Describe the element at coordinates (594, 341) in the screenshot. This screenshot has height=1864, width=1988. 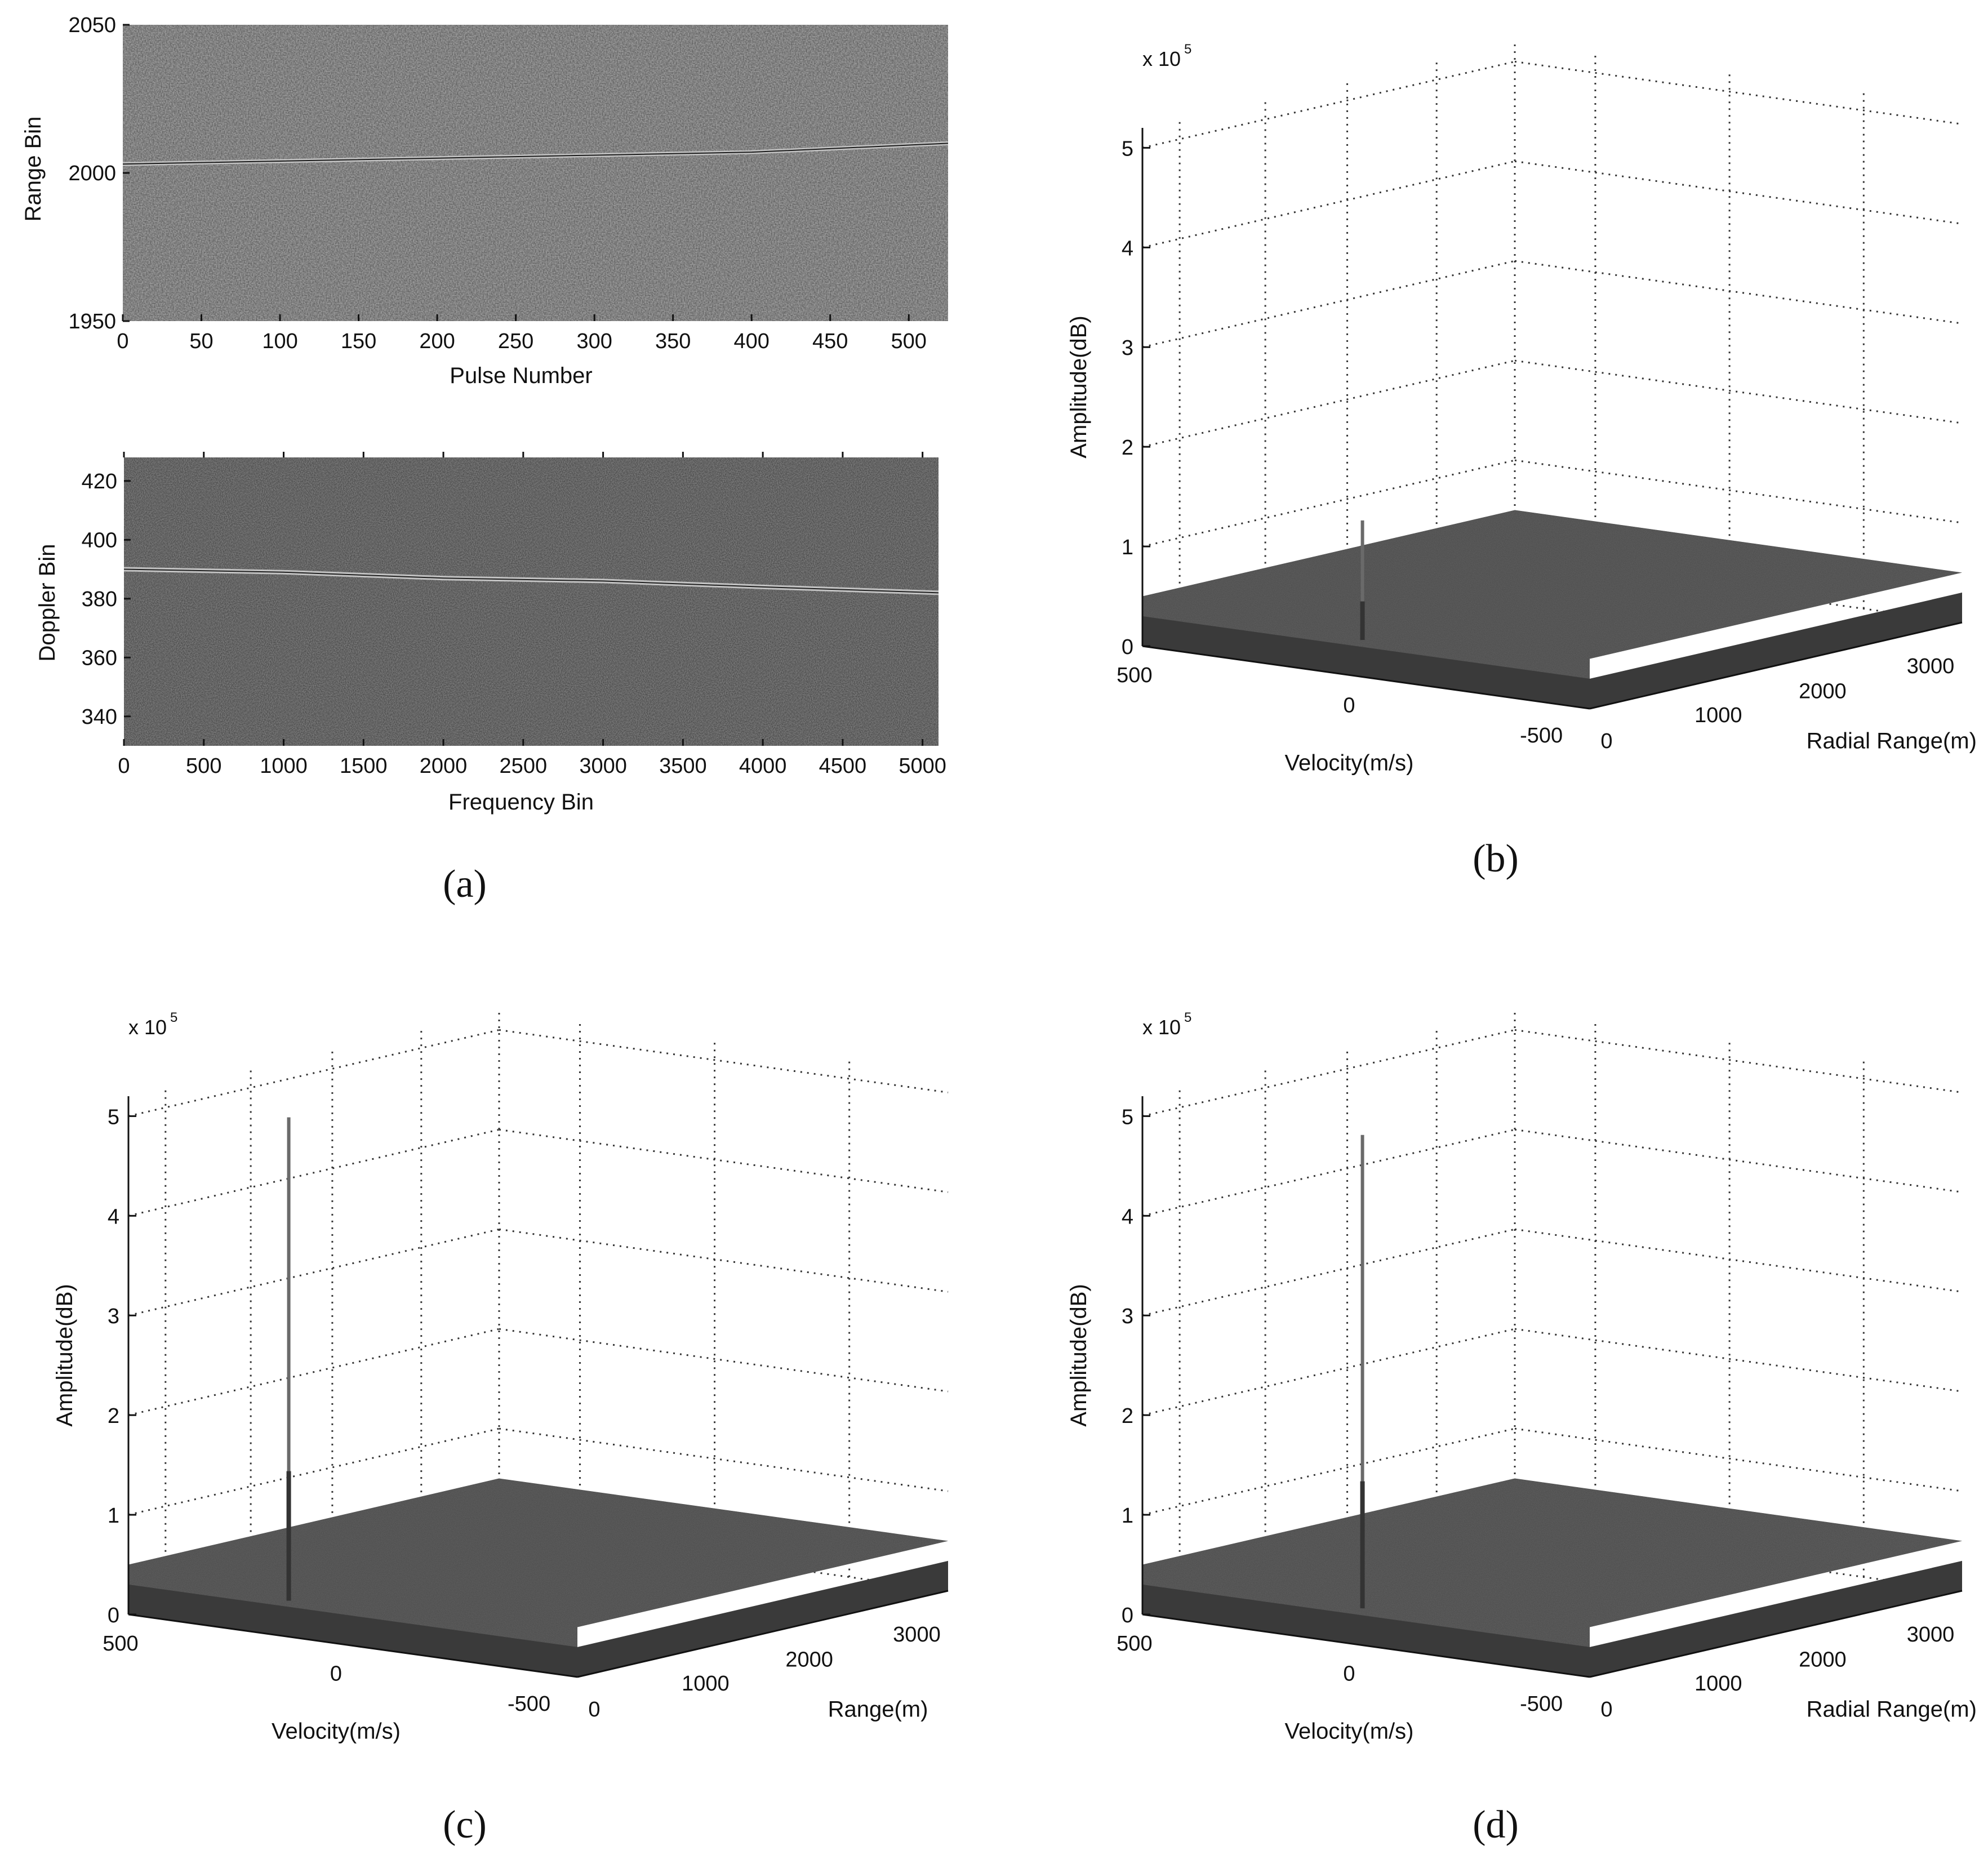
I see `x-tick-label: 300` at that location.